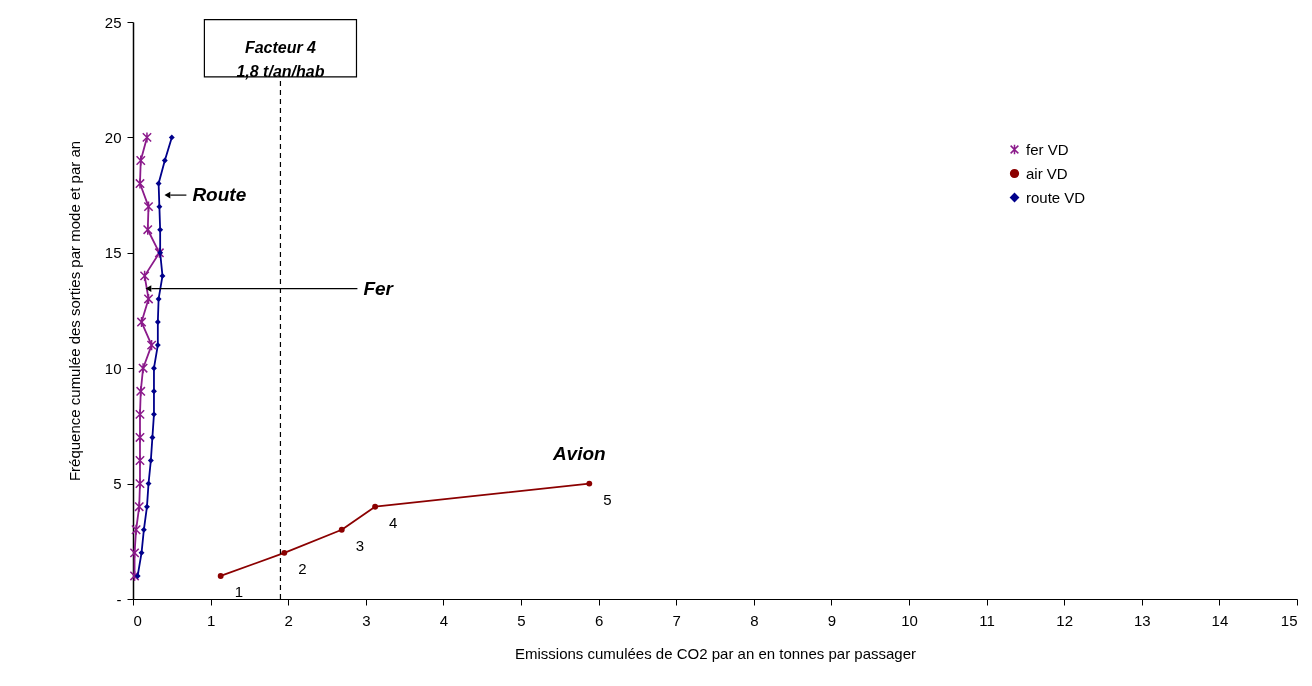  Describe the element at coordinates (113, 253) in the screenshot. I see `y-tick-label: 15` at that location.